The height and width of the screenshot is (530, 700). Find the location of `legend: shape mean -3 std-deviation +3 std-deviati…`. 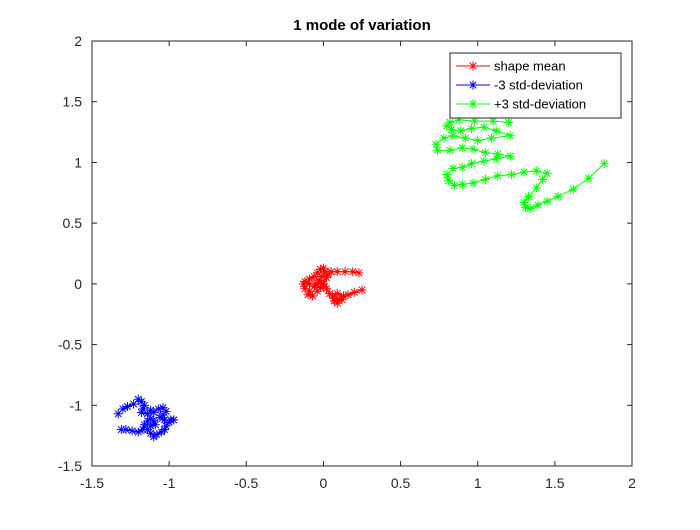

legend: shape mean -3 std-deviation +3 std-deviati… is located at coordinates (535, 85).